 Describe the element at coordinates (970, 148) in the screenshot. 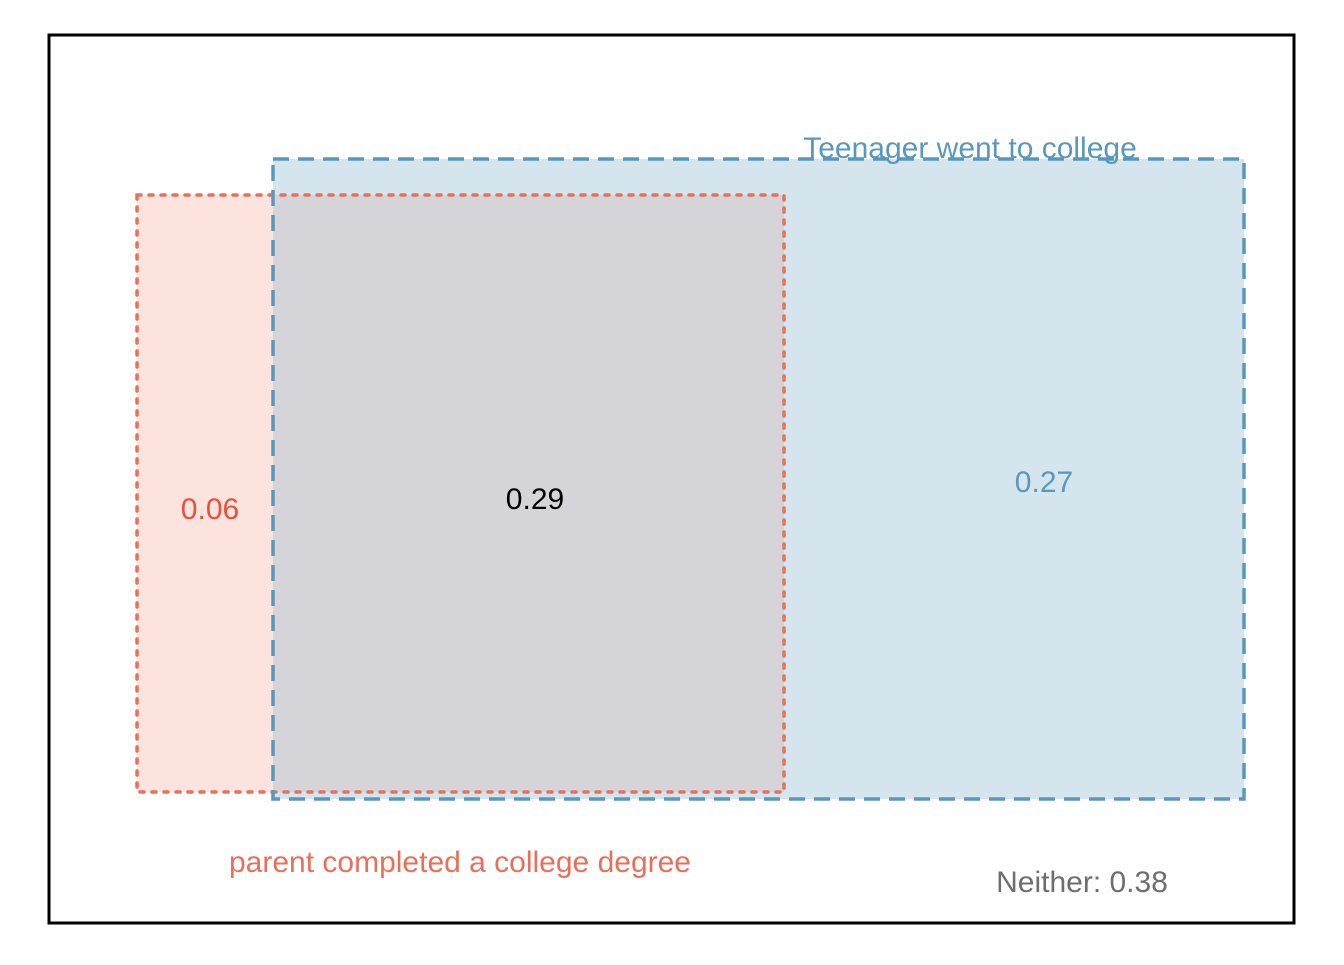

I see `teen-set-label: Teenager went to college` at that location.